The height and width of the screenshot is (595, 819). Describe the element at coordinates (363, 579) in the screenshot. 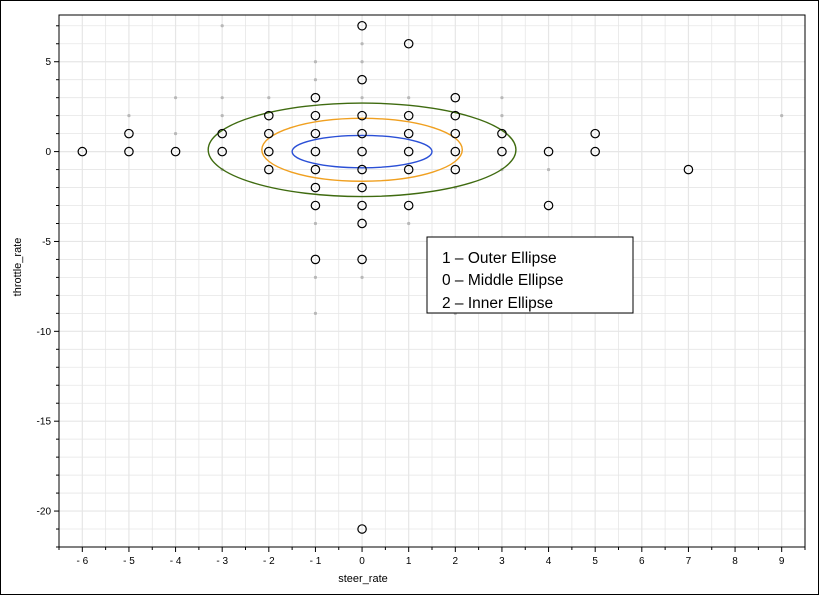

I see `x-axis-label: steer_rate` at that location.